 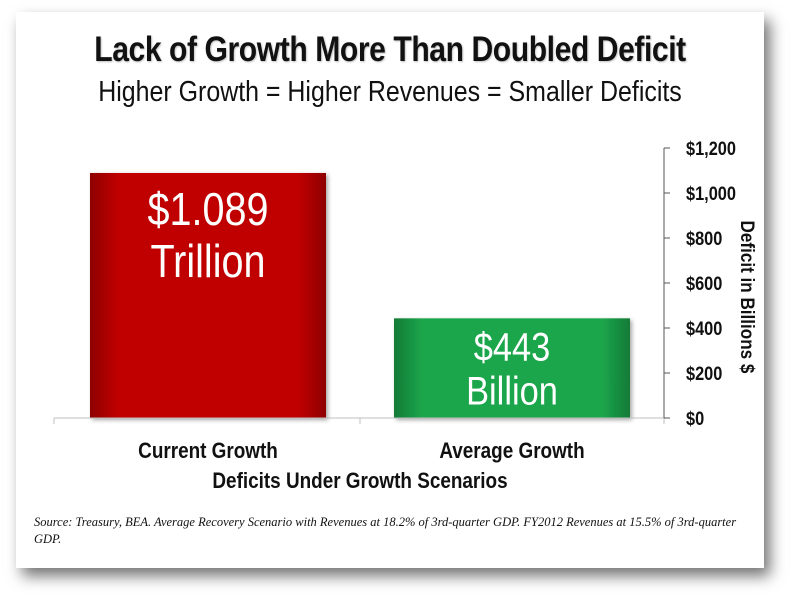 What do you see at coordinates (208, 295) in the screenshot?
I see `bar-current-growth` at bounding box center [208, 295].